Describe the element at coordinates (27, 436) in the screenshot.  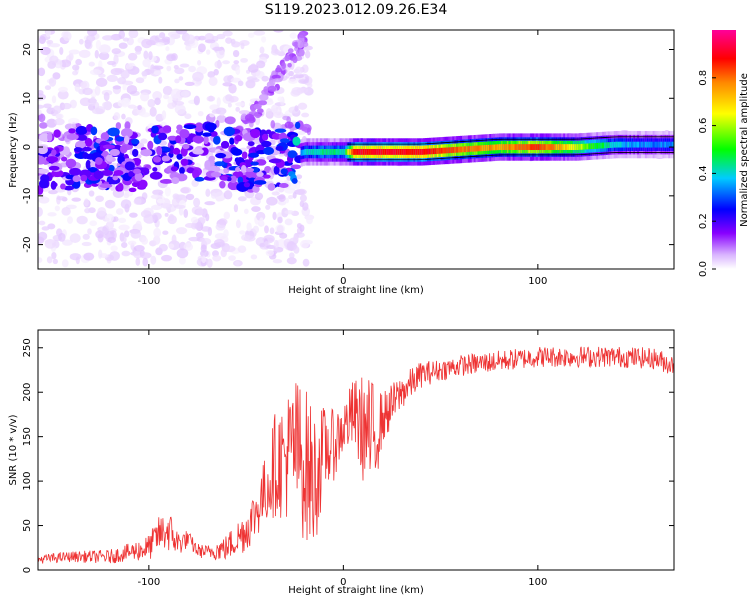
I see `snr-y-tick-label: 150` at that location.